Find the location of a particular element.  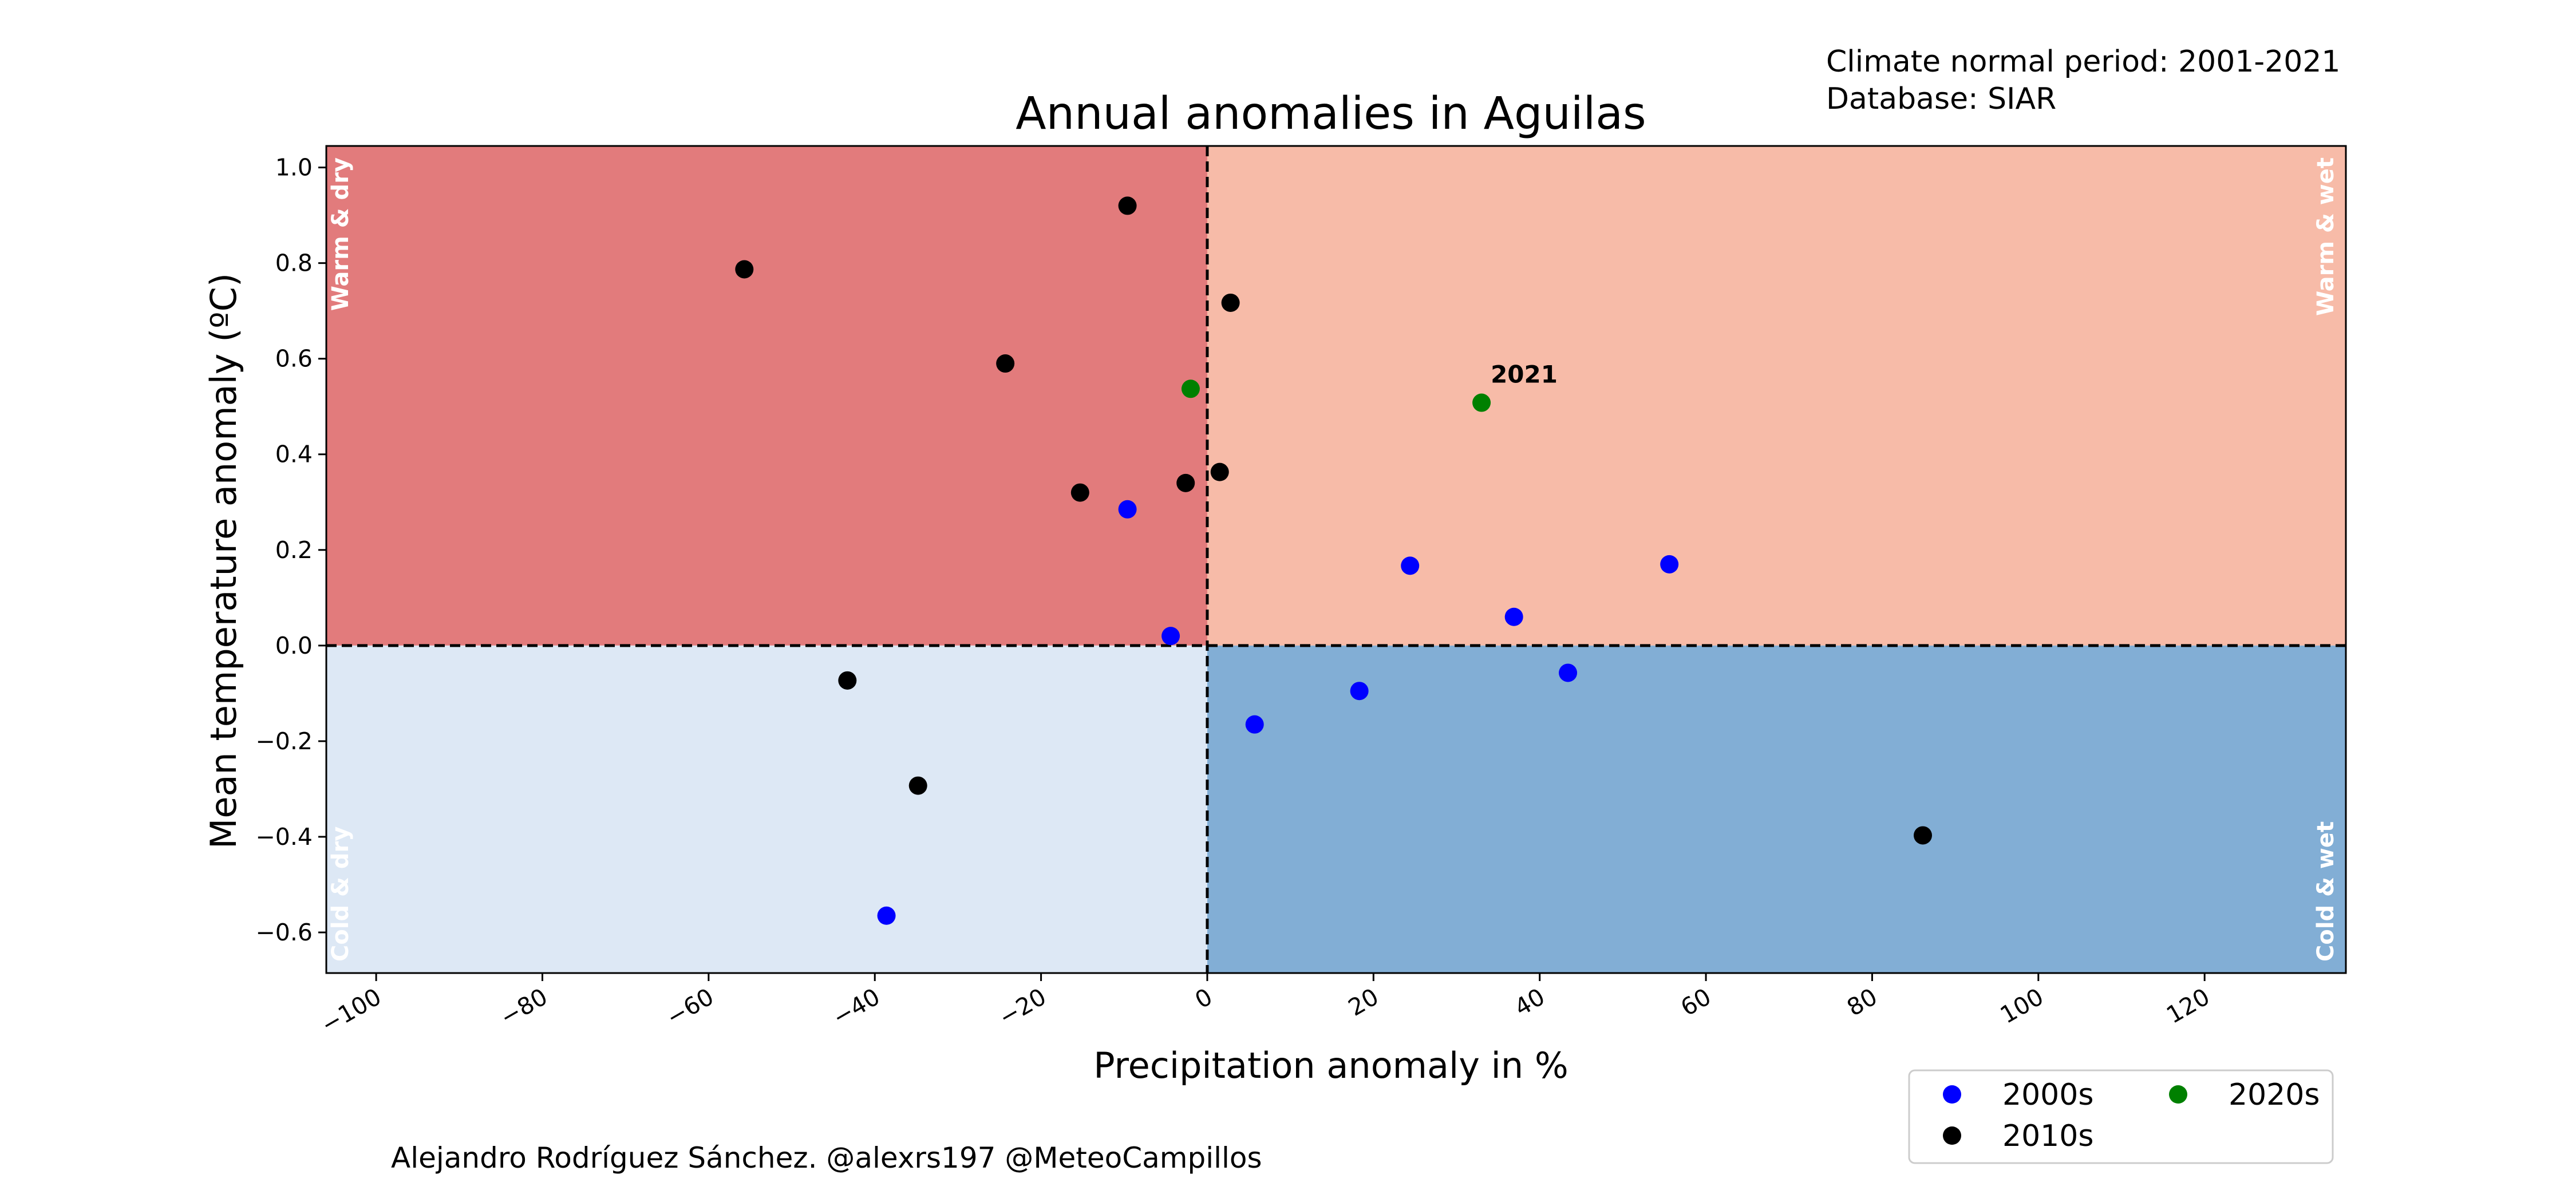

y-tick-label: 0.0 is located at coordinates (294, 645).